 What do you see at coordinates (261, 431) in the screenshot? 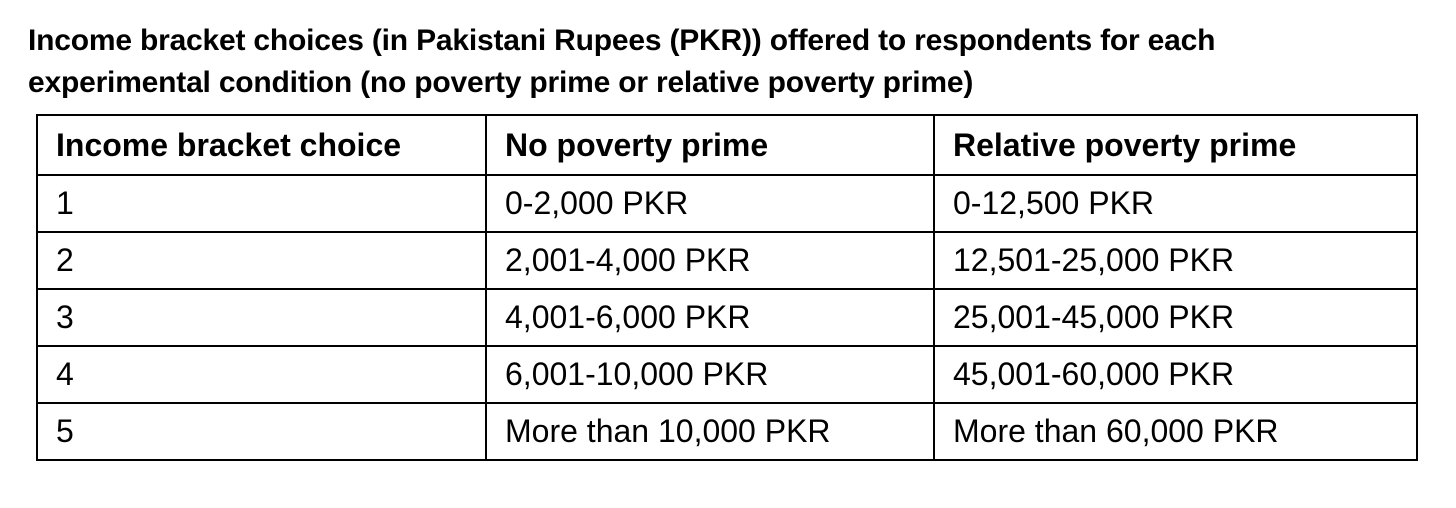
I see `cell-bracket-choice: 5` at bounding box center [261, 431].